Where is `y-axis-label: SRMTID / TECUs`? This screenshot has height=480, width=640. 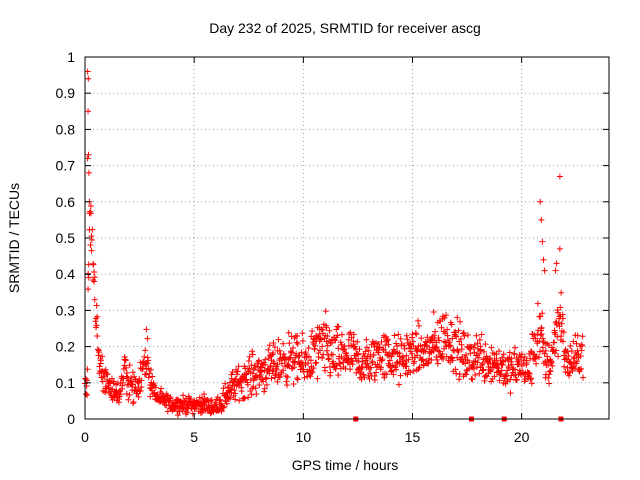 y-axis-label: SRMTID / TECUs is located at coordinates (14, 238).